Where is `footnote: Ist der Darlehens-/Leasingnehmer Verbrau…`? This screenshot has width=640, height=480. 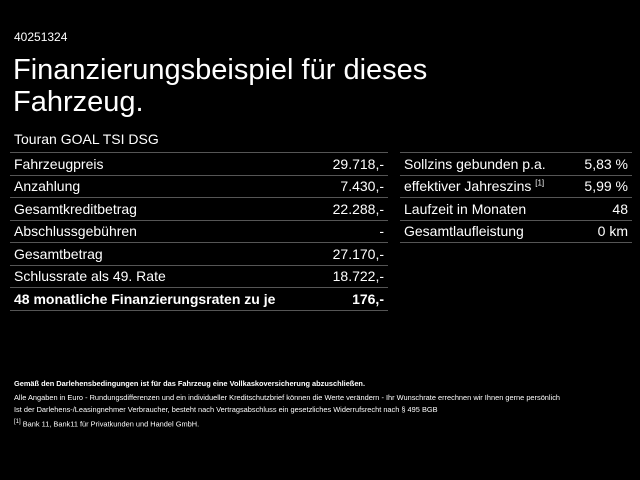 footnote: Ist der Darlehens-/Leasingnehmer Verbrau… is located at coordinates (226, 409).